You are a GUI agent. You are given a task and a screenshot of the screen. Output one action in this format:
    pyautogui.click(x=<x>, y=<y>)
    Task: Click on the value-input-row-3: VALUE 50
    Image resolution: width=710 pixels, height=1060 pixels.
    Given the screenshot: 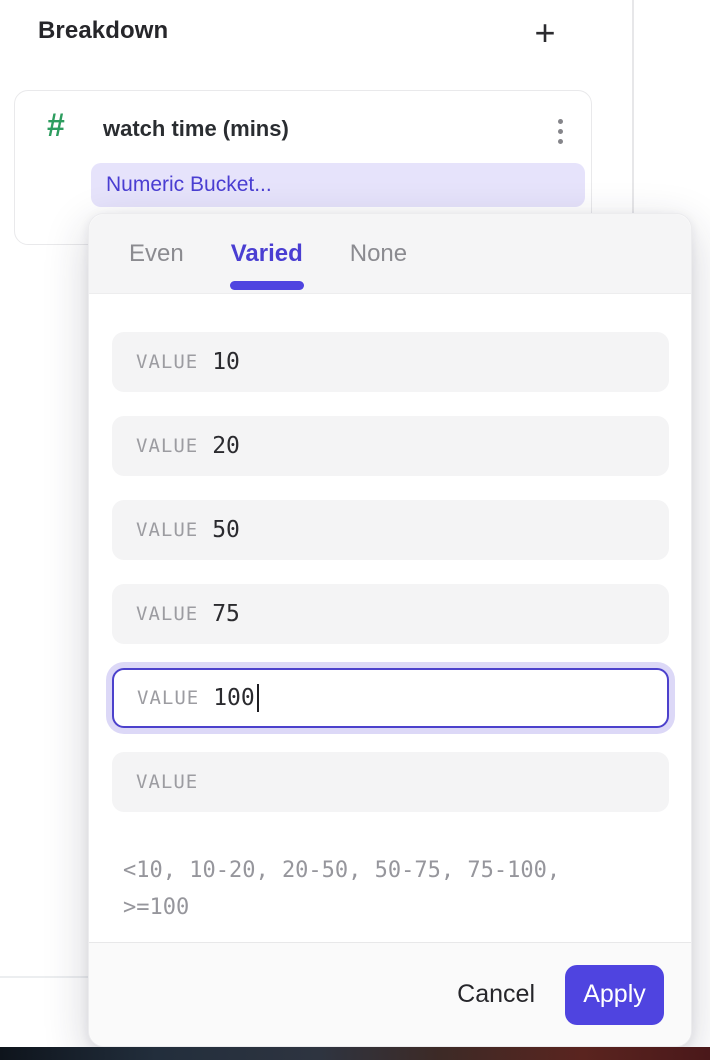 What is the action you would take?
    pyautogui.click(x=390, y=530)
    